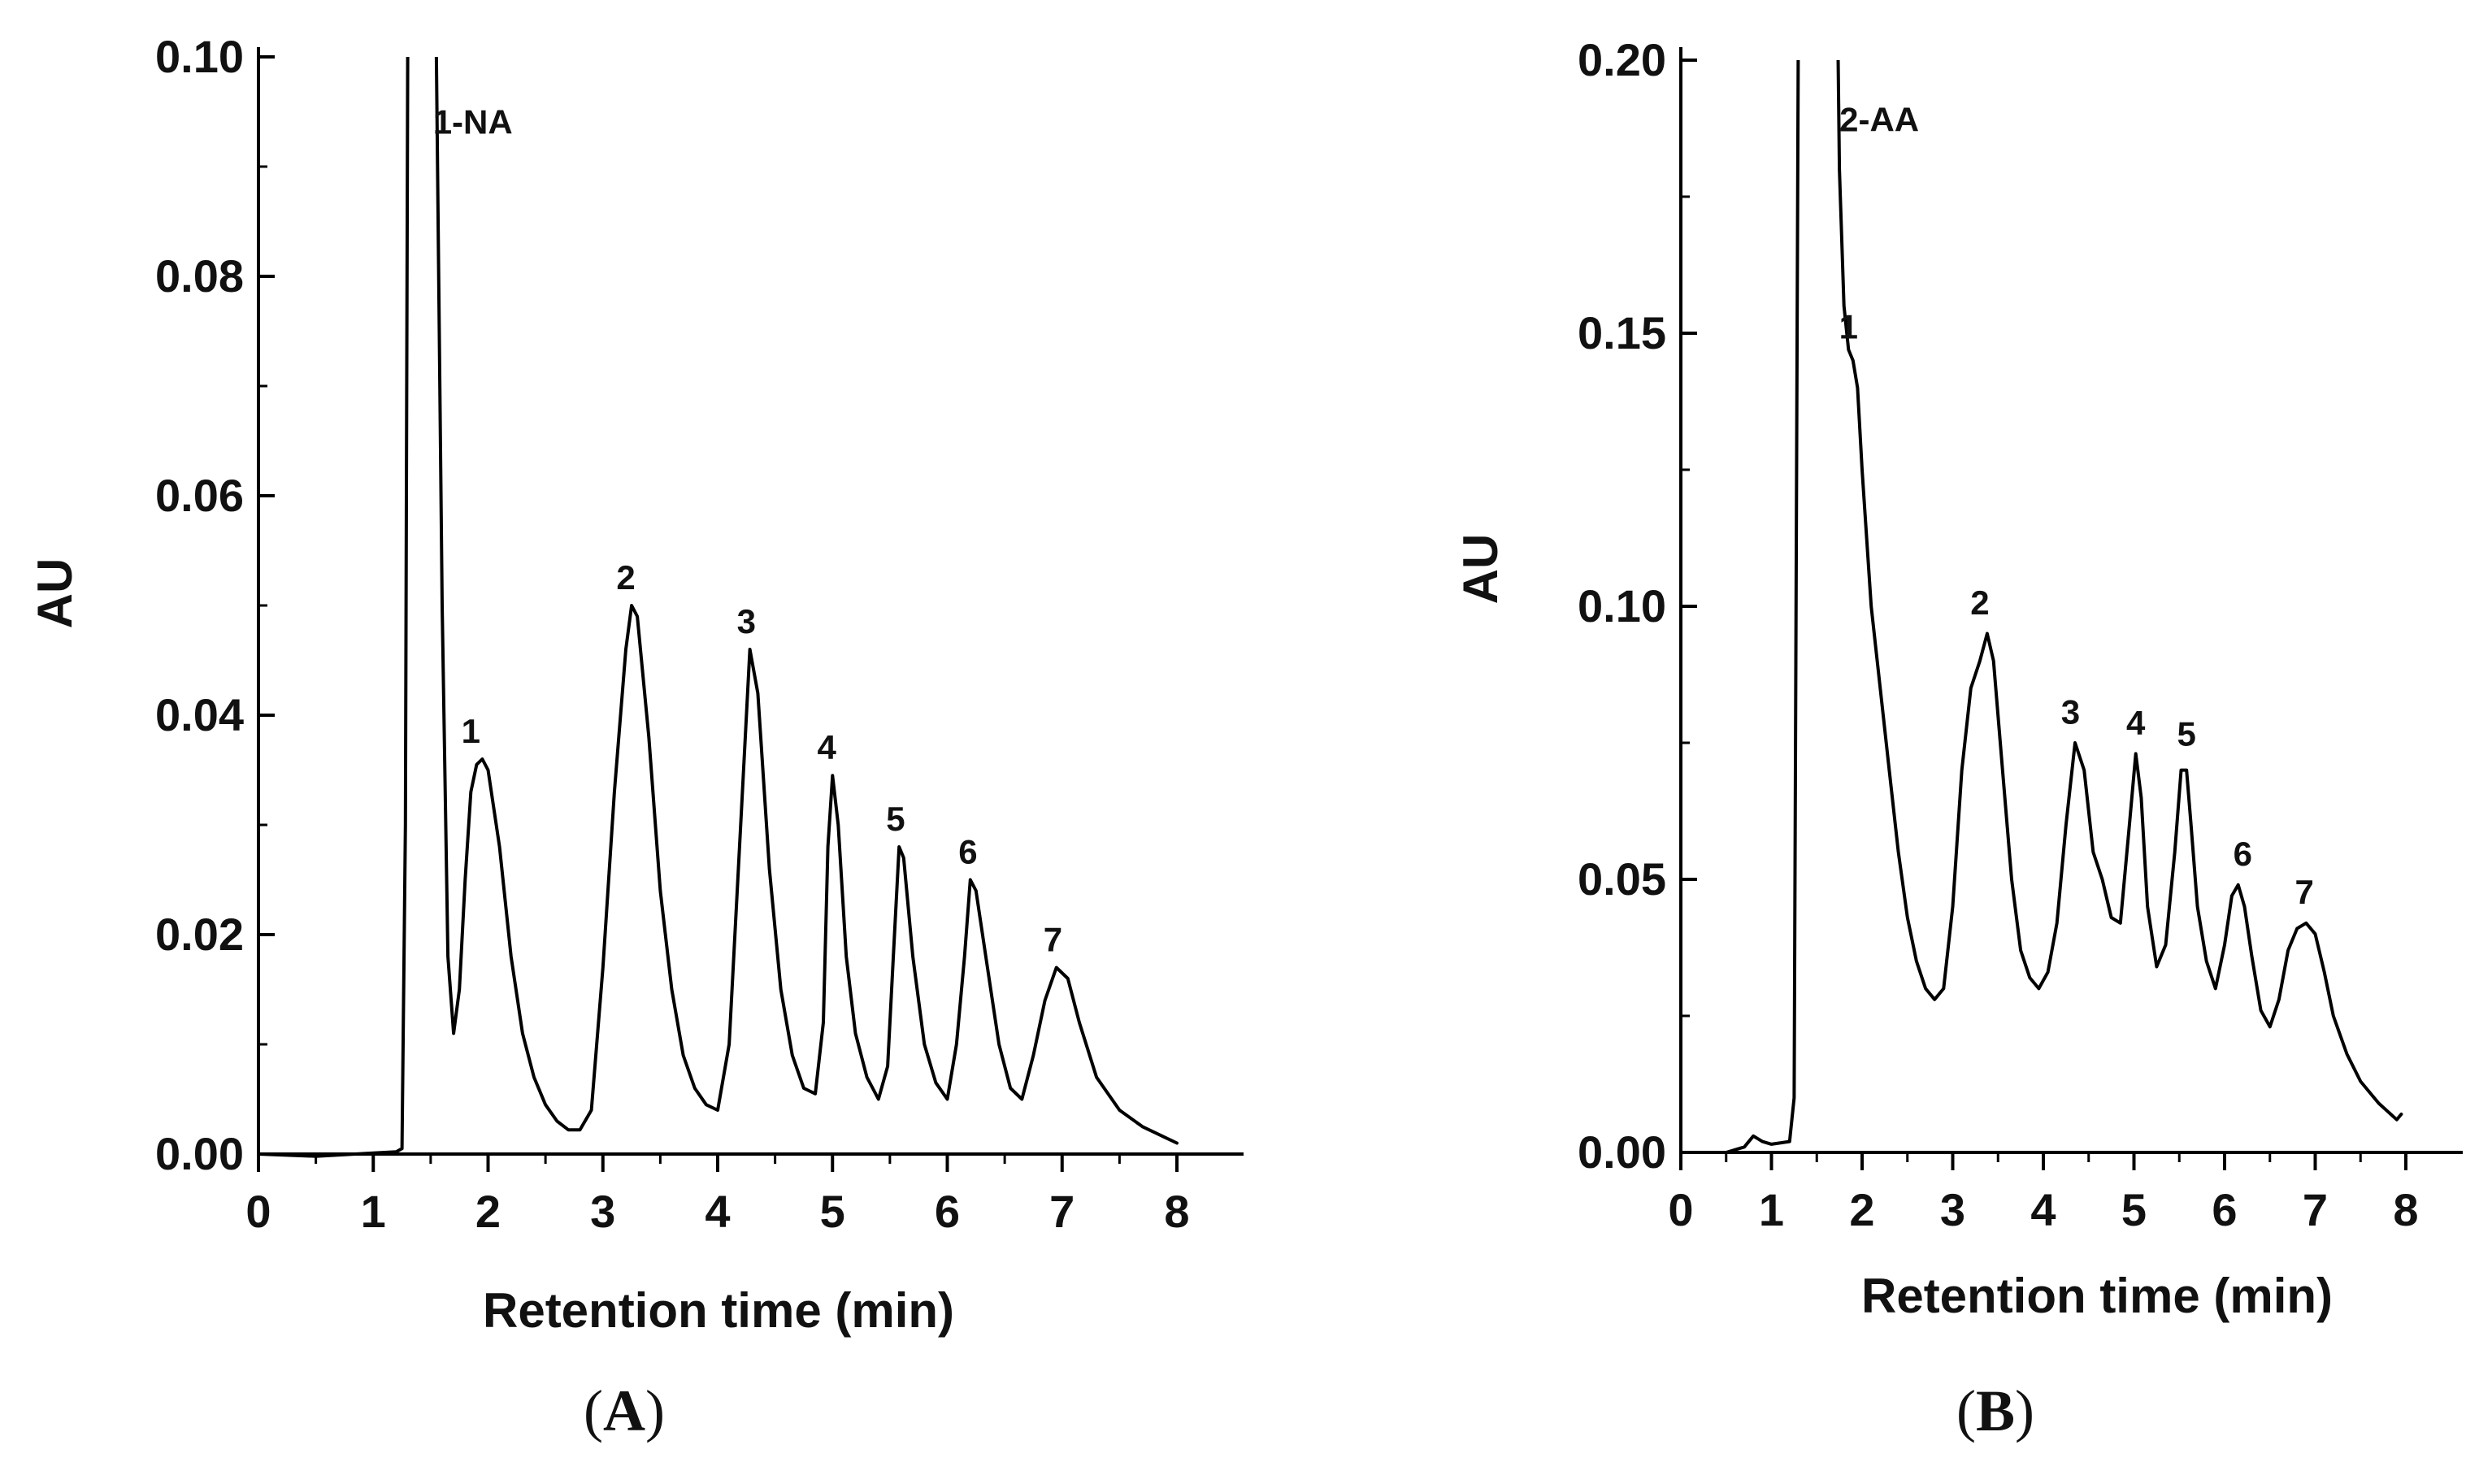 The height and width of the screenshot is (1484, 2492). I want to click on panel-b-x-axis-title: Retention time (min), so click(2097, 1296).